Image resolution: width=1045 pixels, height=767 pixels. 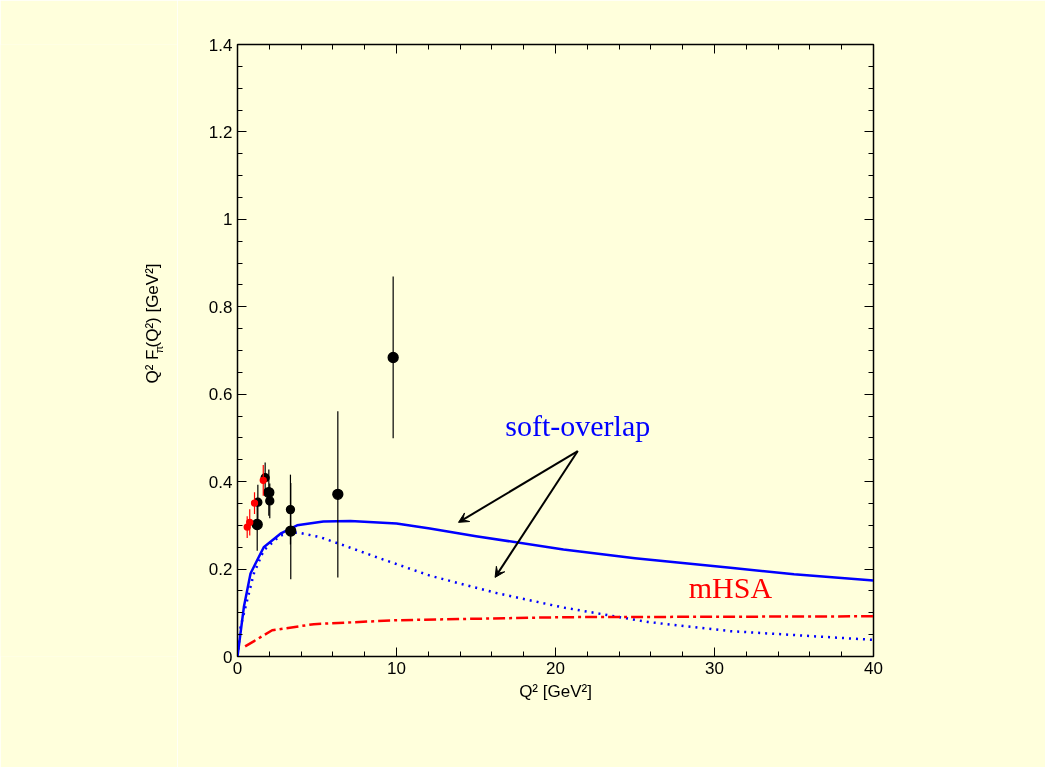 I want to click on y-axis-title: Q² Fπ(Q²) [GeV²], so click(x=154, y=323).